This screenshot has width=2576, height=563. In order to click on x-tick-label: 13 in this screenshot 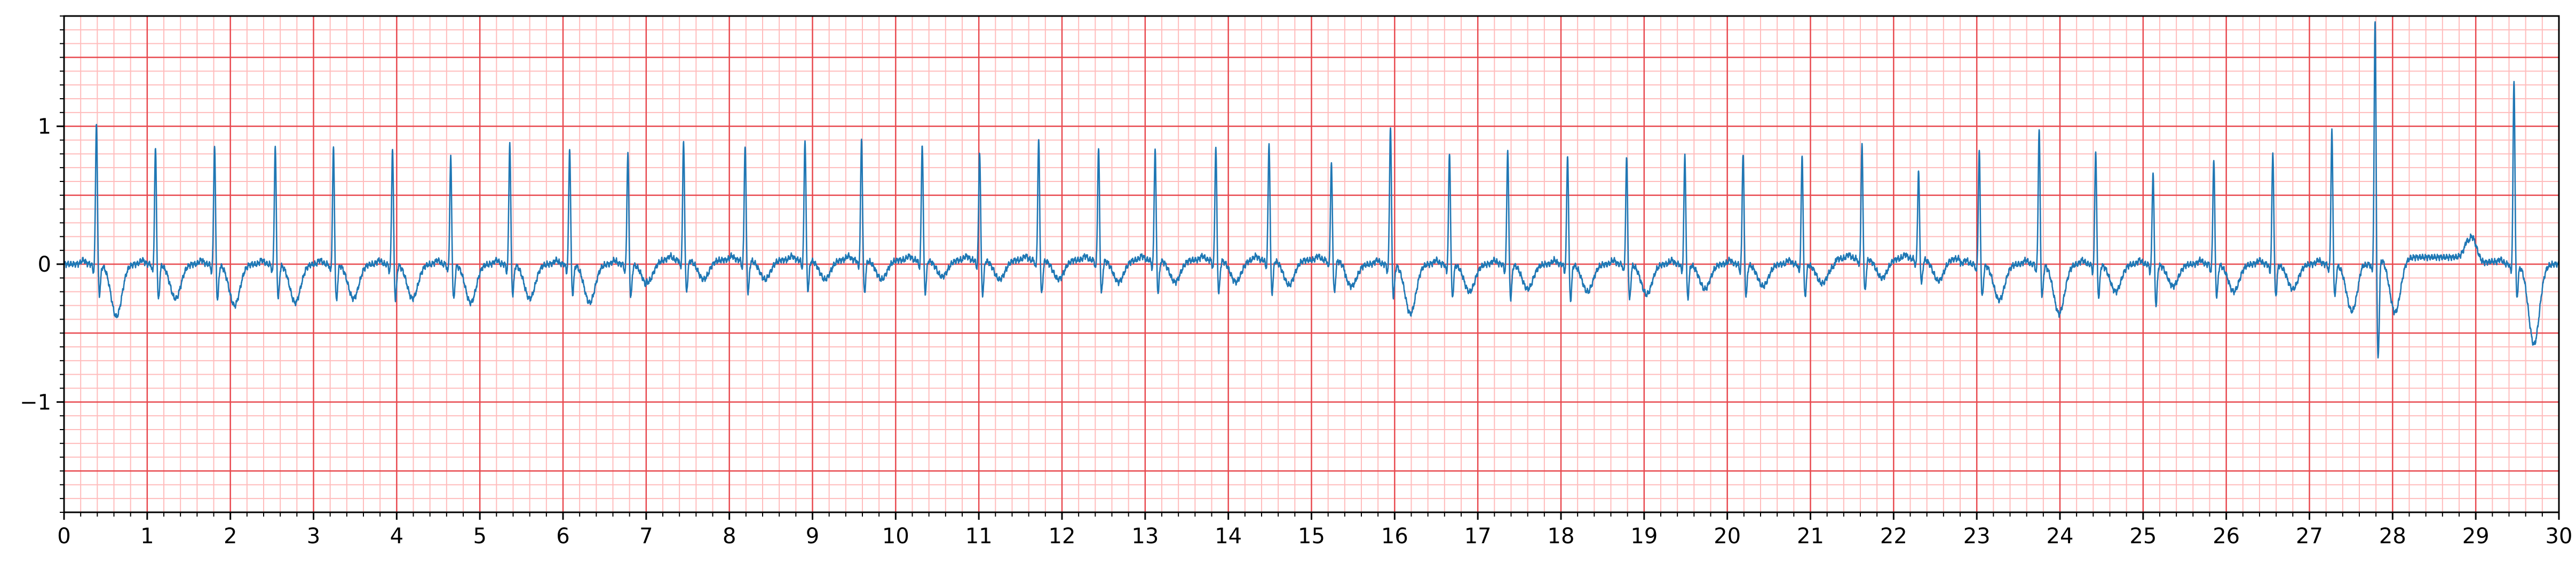, I will do `click(1145, 536)`.